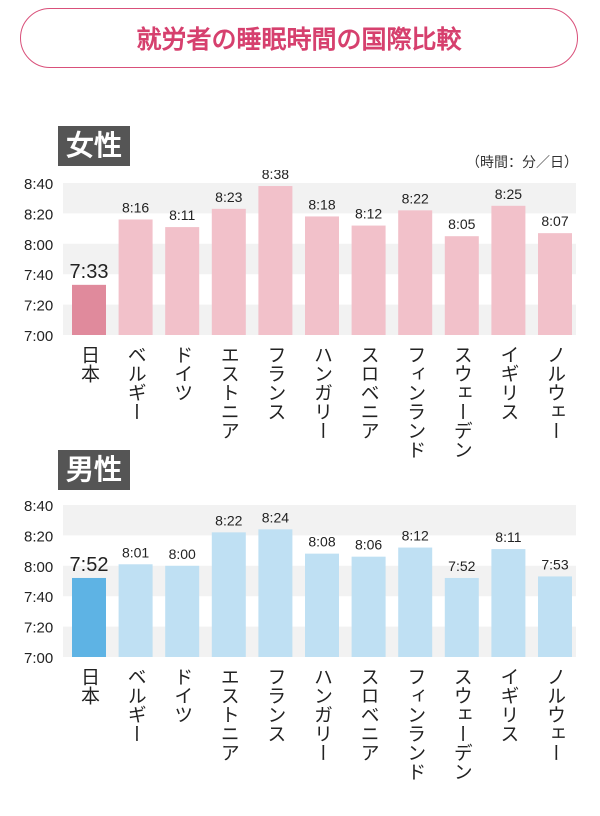 Image resolution: width=600 pixels, height=816 pixels. Describe the element at coordinates (321, 542) in the screenshot. I see `data-label: 8:08` at that location.